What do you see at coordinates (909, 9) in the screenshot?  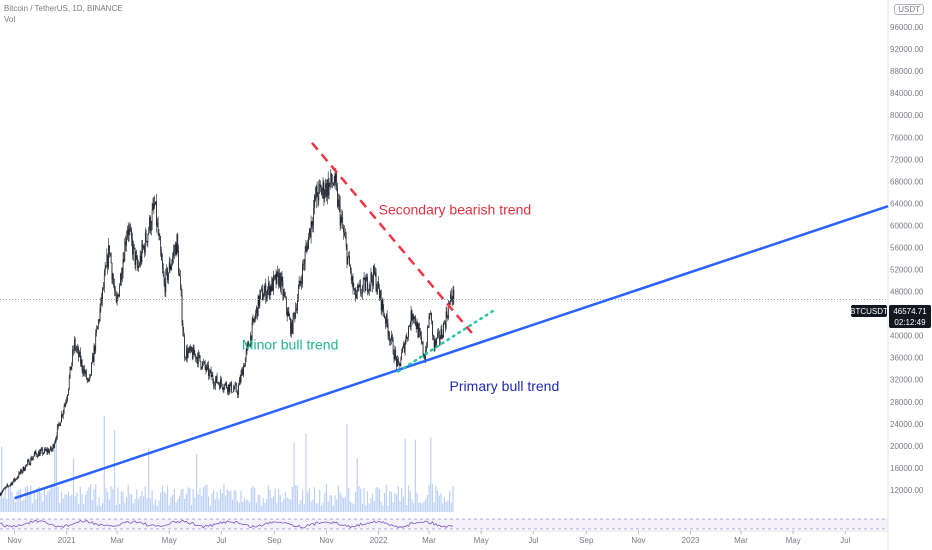 I see `currency-badge: USDT` at bounding box center [909, 9].